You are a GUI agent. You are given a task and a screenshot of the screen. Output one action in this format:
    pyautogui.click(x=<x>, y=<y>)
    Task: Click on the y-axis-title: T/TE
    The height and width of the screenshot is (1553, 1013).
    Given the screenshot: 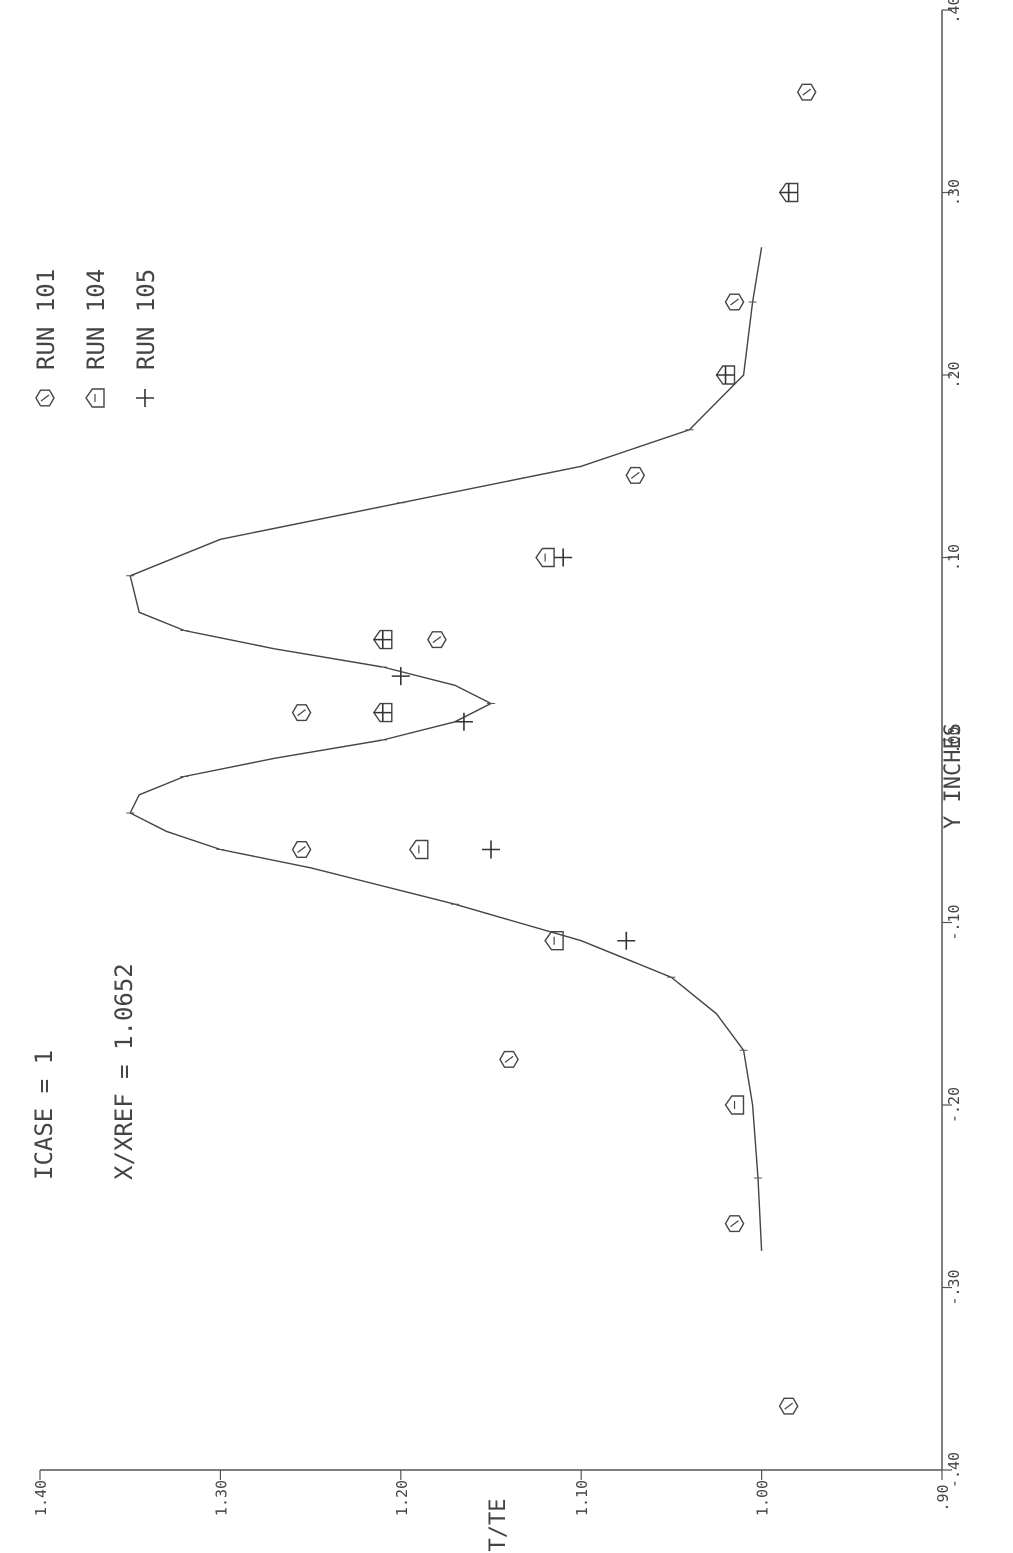 What is the action you would take?
    pyautogui.click(x=498, y=1525)
    